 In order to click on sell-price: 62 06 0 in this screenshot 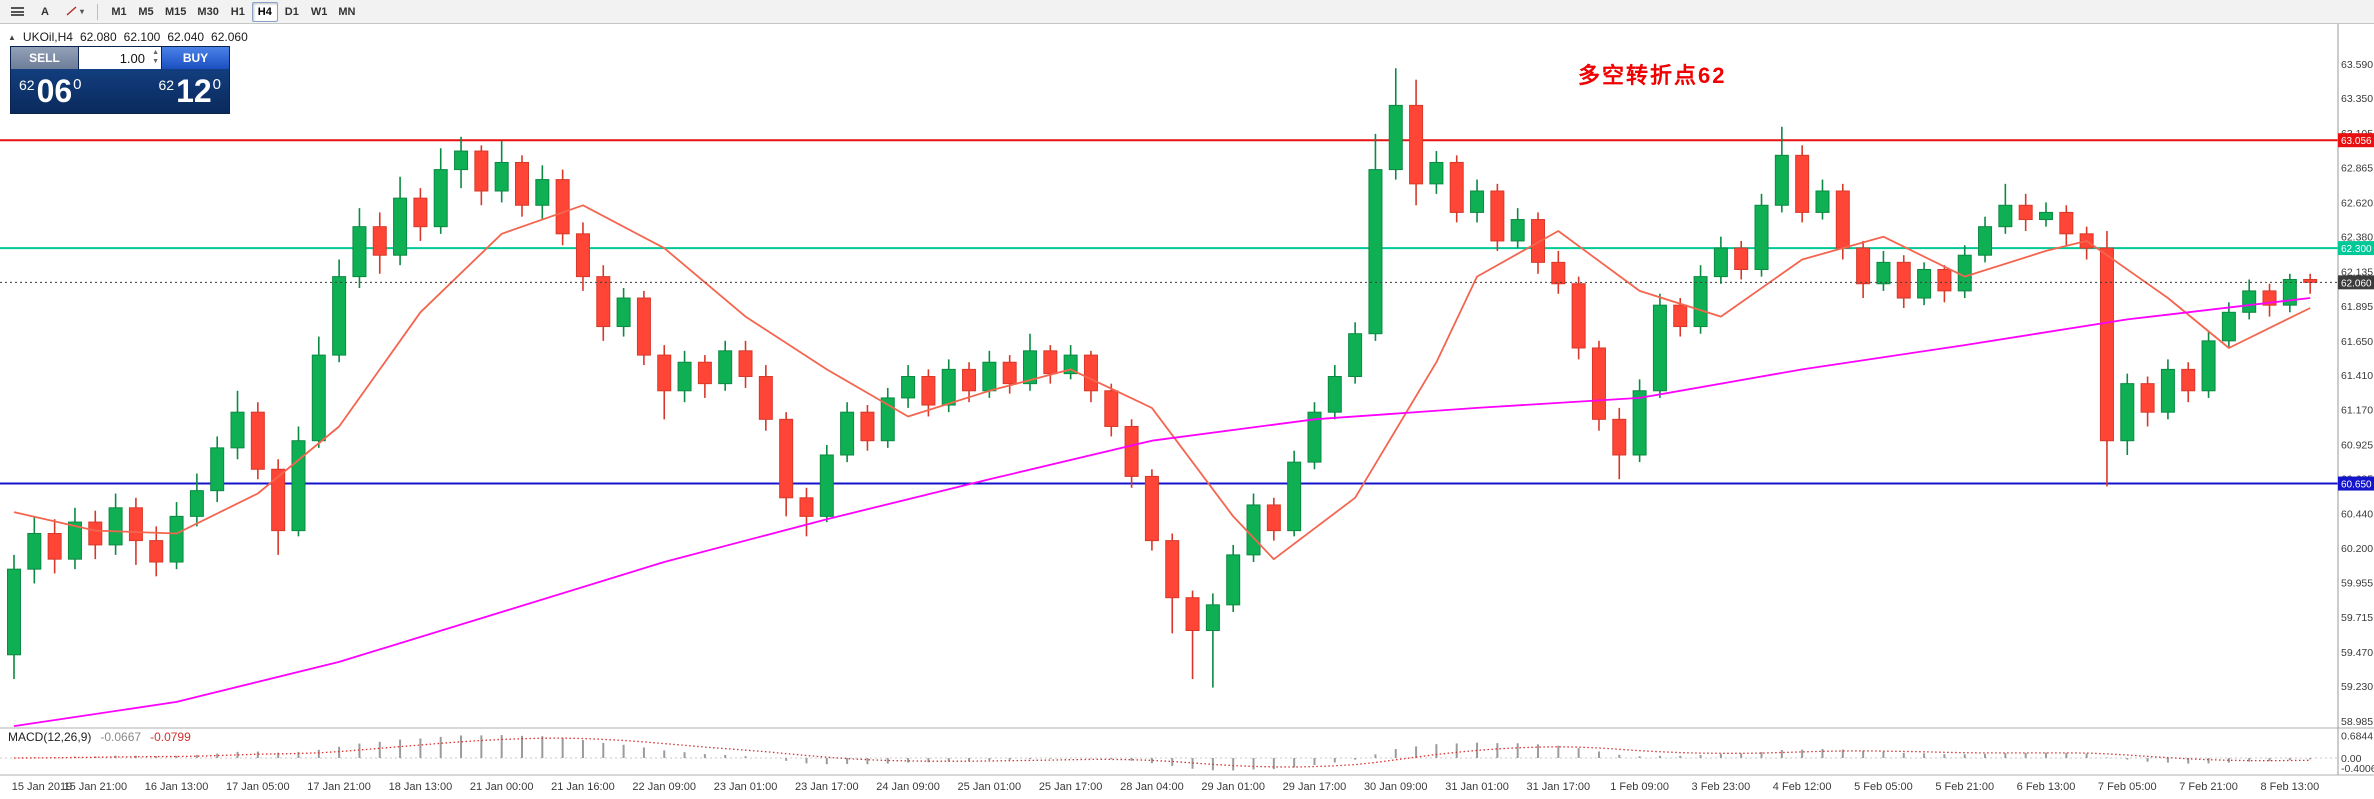, I will do `click(50, 91)`.